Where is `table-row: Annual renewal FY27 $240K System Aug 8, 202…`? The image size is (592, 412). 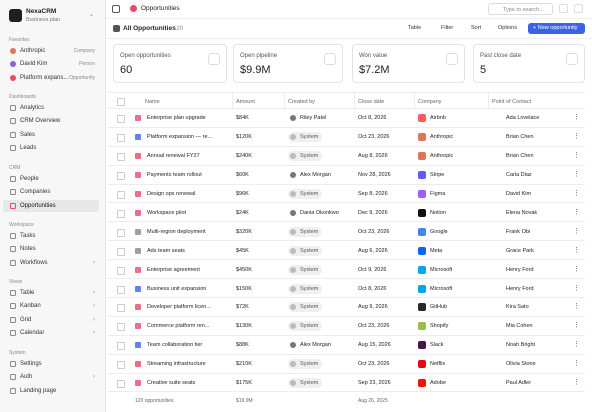 table-row: Annual renewal FY27 $240K System Aug 8, 202… is located at coordinates (346, 156).